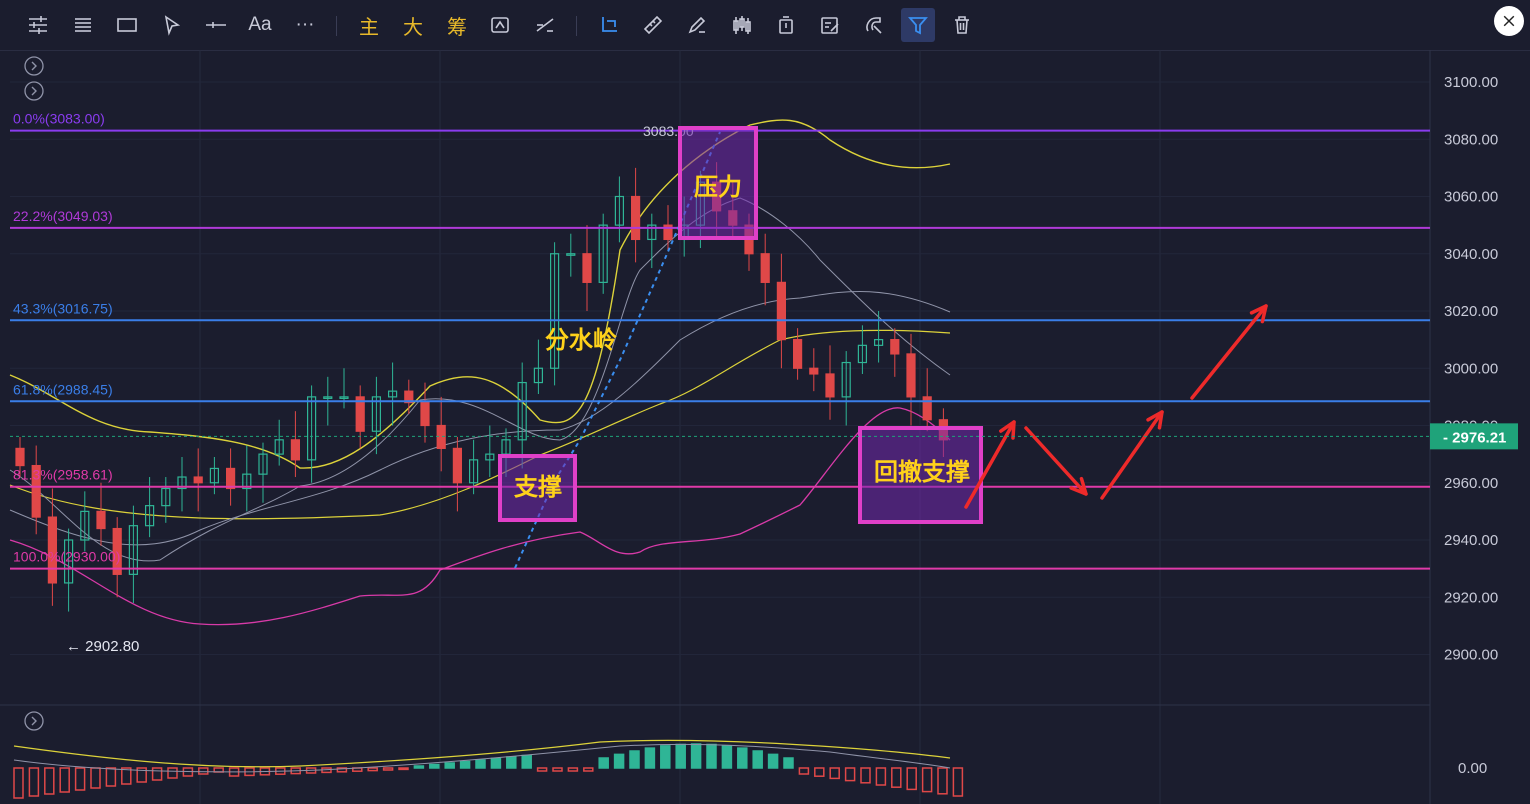  I want to click on pullback-support-label: 回撤支撑, so click(922, 472).